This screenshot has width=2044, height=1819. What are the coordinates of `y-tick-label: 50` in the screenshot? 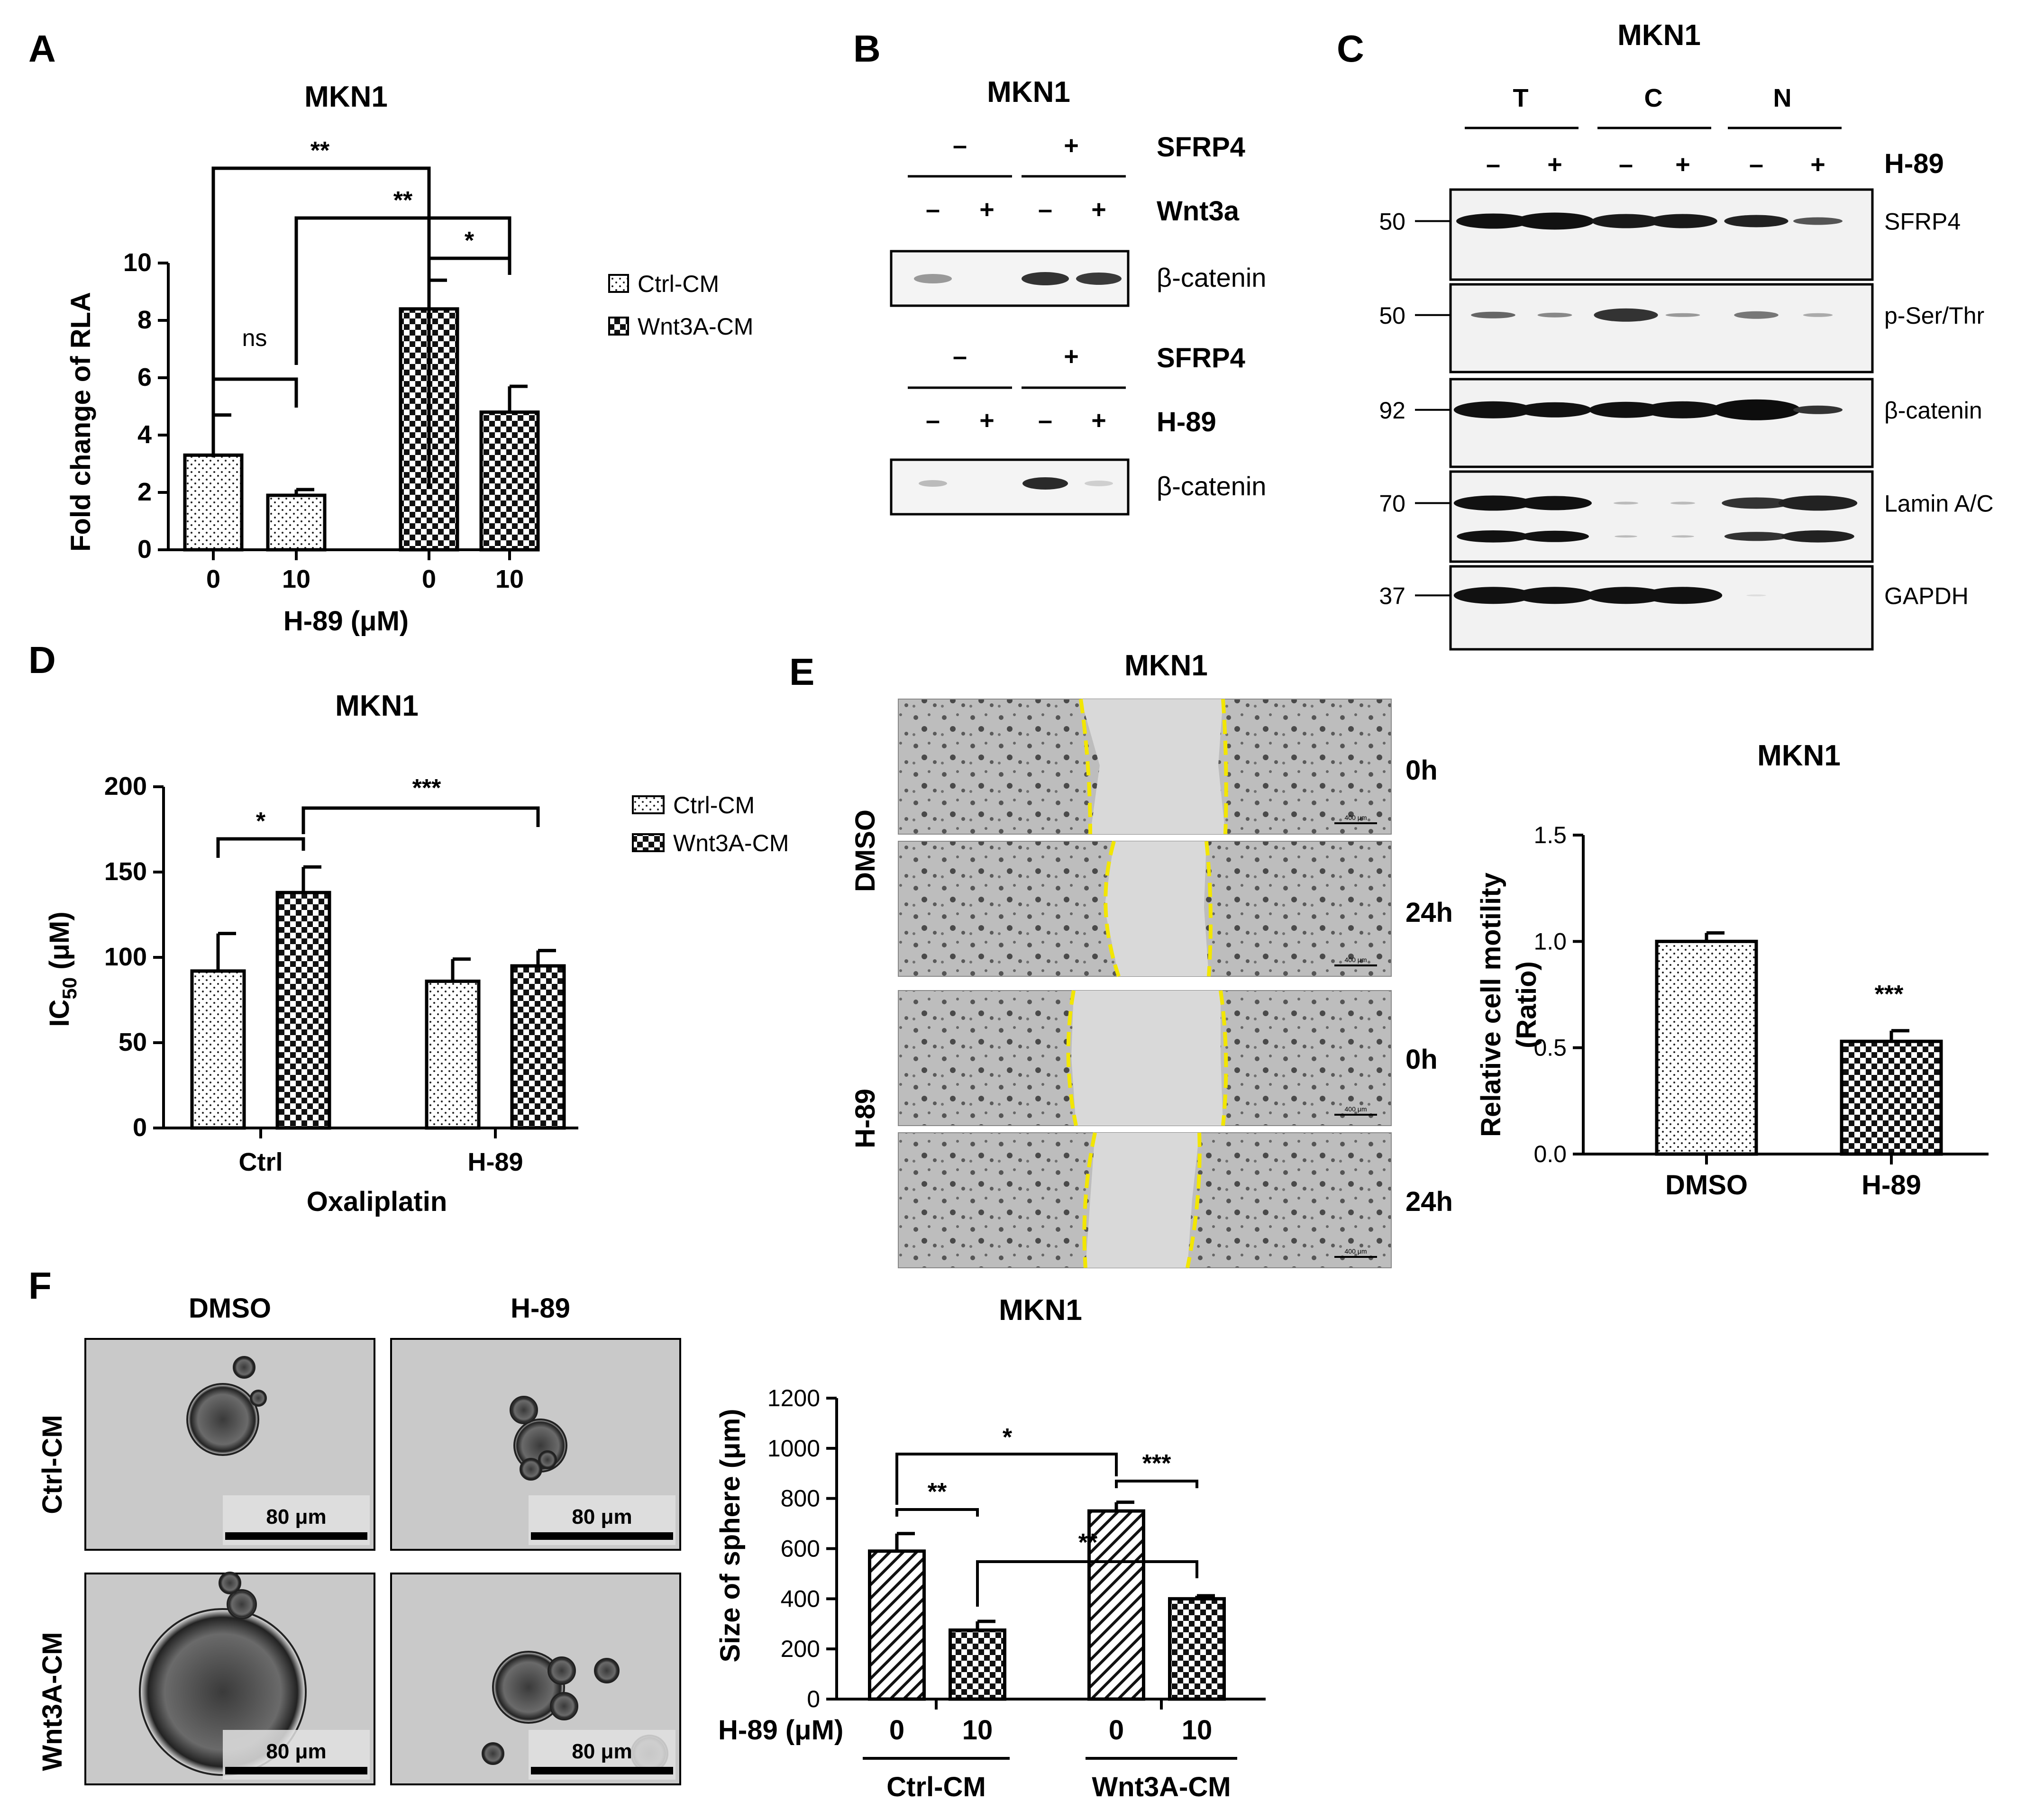 It's located at (133, 1042).